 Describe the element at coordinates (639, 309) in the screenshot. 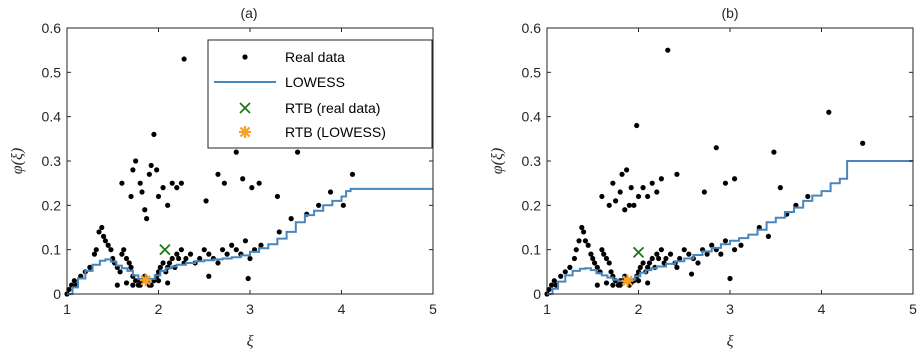

I see `x-tick-label-b-1: 2` at that location.